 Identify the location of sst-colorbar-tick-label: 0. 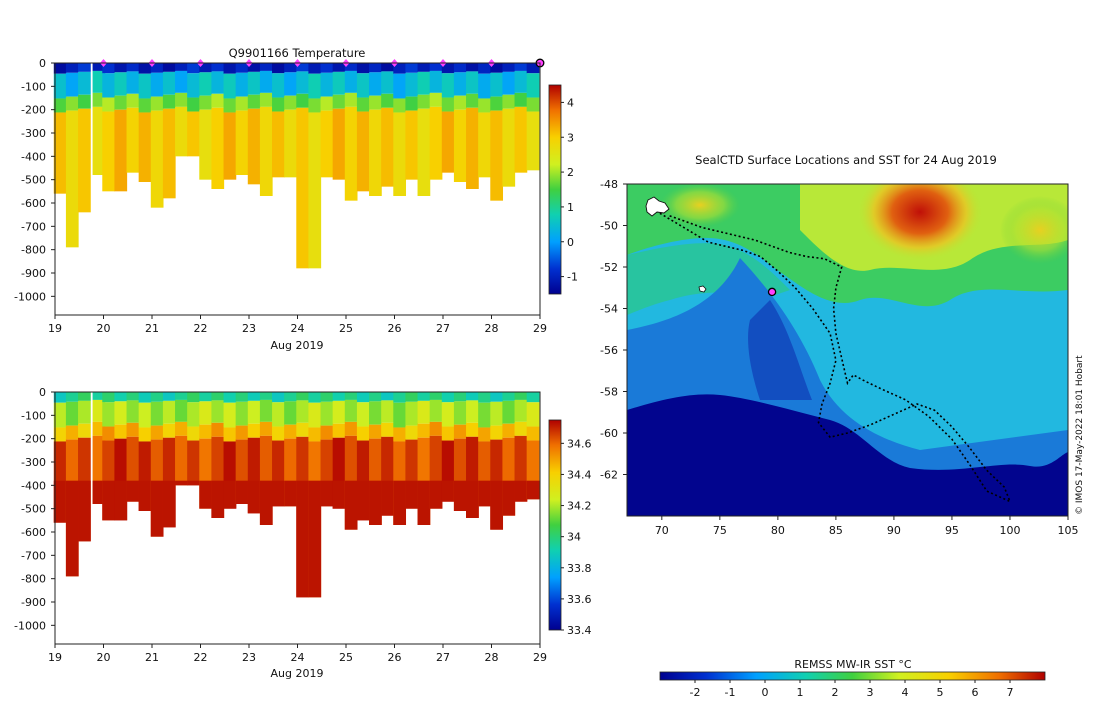
(765, 692).